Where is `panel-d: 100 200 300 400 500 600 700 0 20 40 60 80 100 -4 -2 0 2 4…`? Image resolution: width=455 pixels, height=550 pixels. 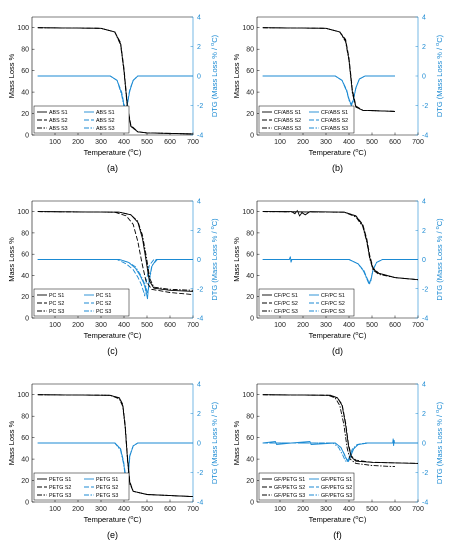
panel-d: 100 200 300 400 500 600 700 0 20 40 60 80 100 -4 -2 0 2 4… is located at coordinates (338, 278).